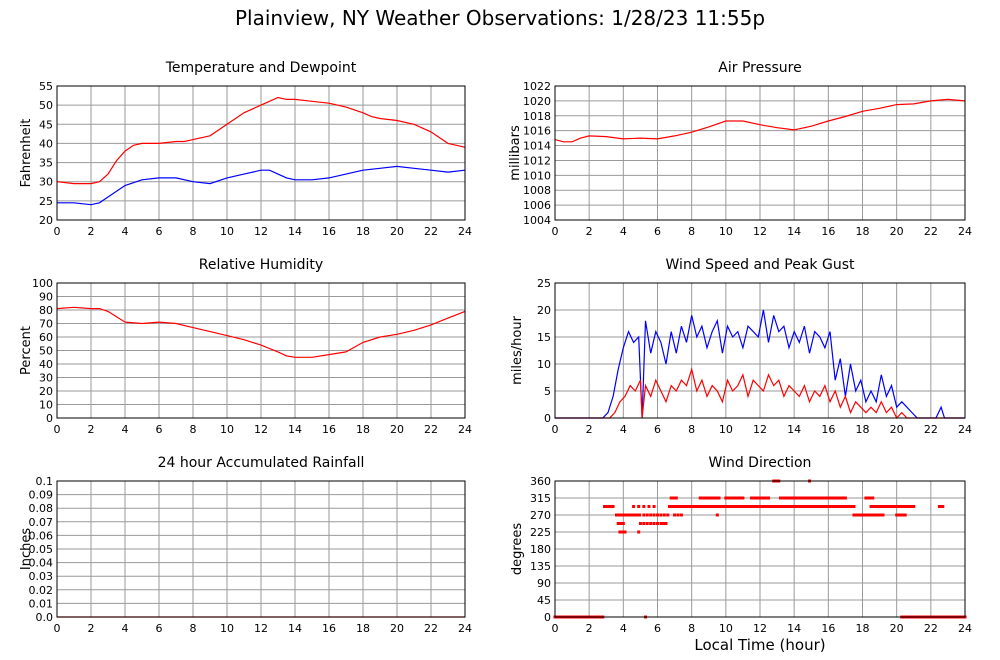  Describe the element at coordinates (555, 231) in the screenshot. I see `x-tick-label: 0` at that location.